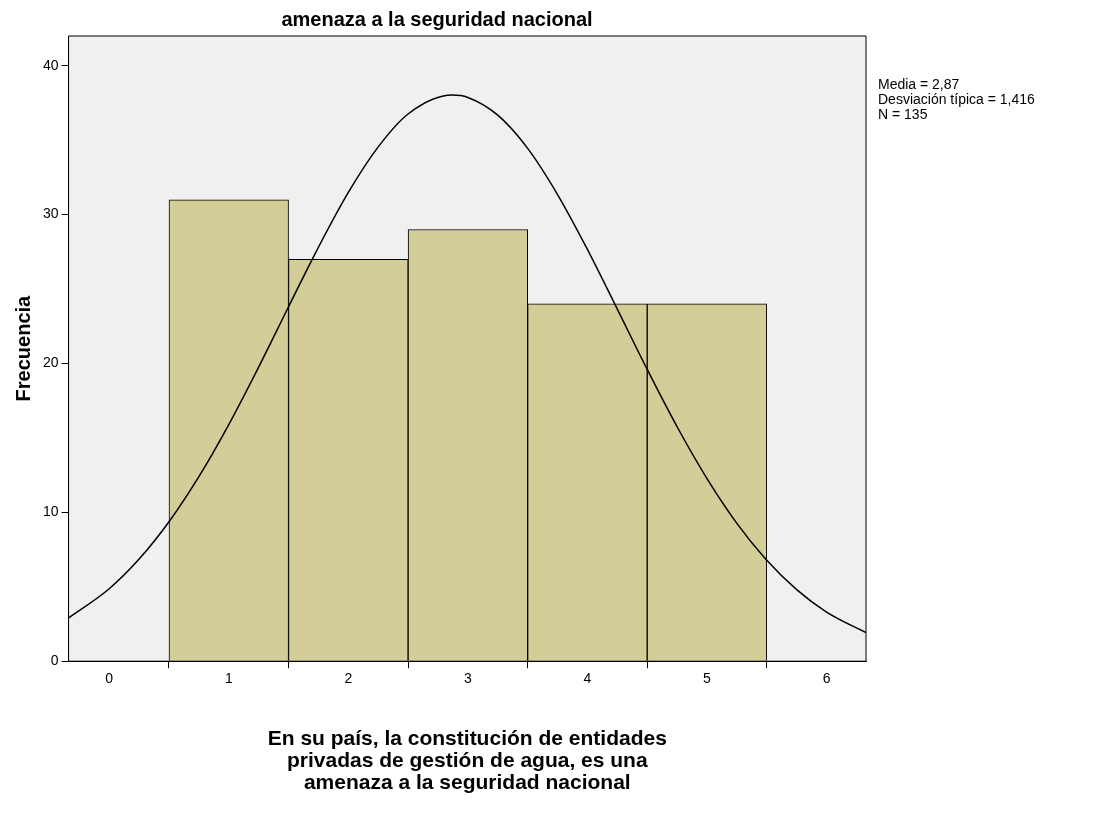 Image resolution: width=1109 pixels, height=831 pixels. I want to click on y-tick-label: 40, so click(50, 64).